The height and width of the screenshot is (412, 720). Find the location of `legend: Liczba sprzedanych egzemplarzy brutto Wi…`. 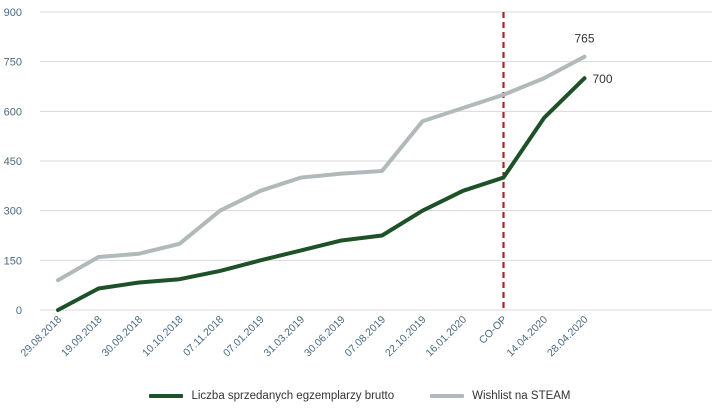

legend: Liczba sprzedanych egzemplarzy brutto Wi… is located at coordinates (360, 396).